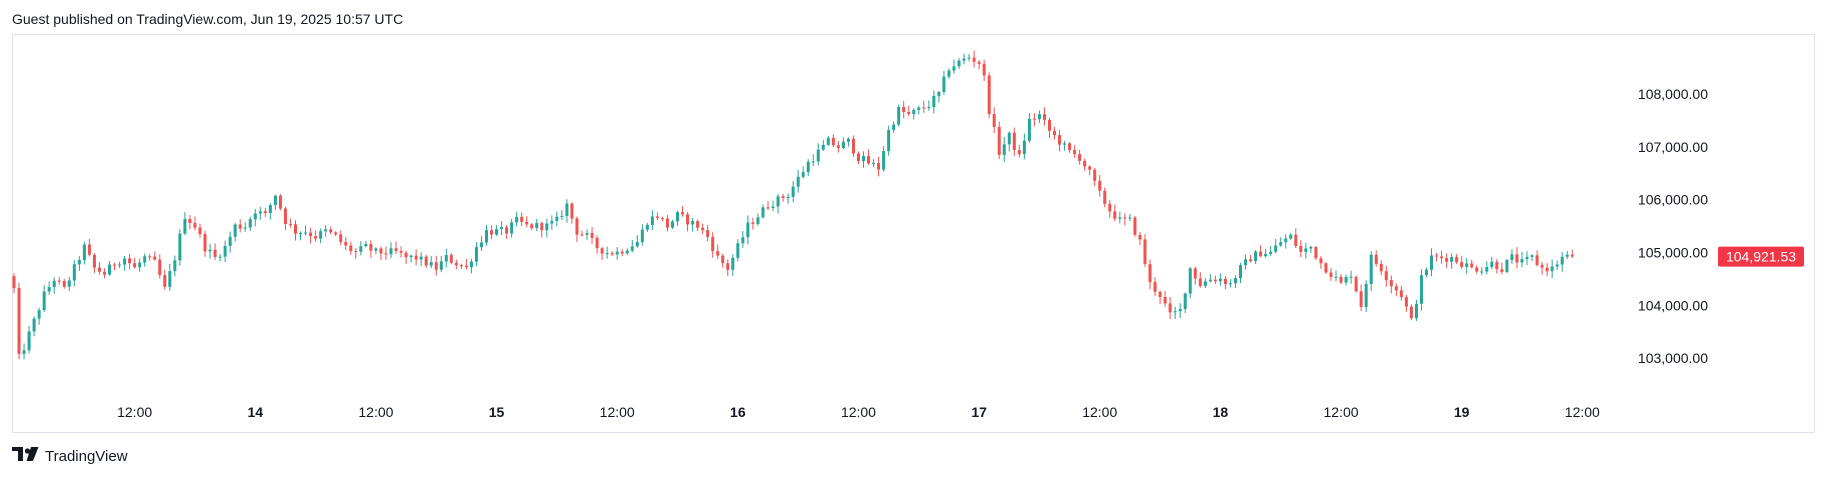 The height and width of the screenshot is (478, 1826). Describe the element at coordinates (1673, 252) in the screenshot. I see `price-tick-label: 105,000.00` at that location.